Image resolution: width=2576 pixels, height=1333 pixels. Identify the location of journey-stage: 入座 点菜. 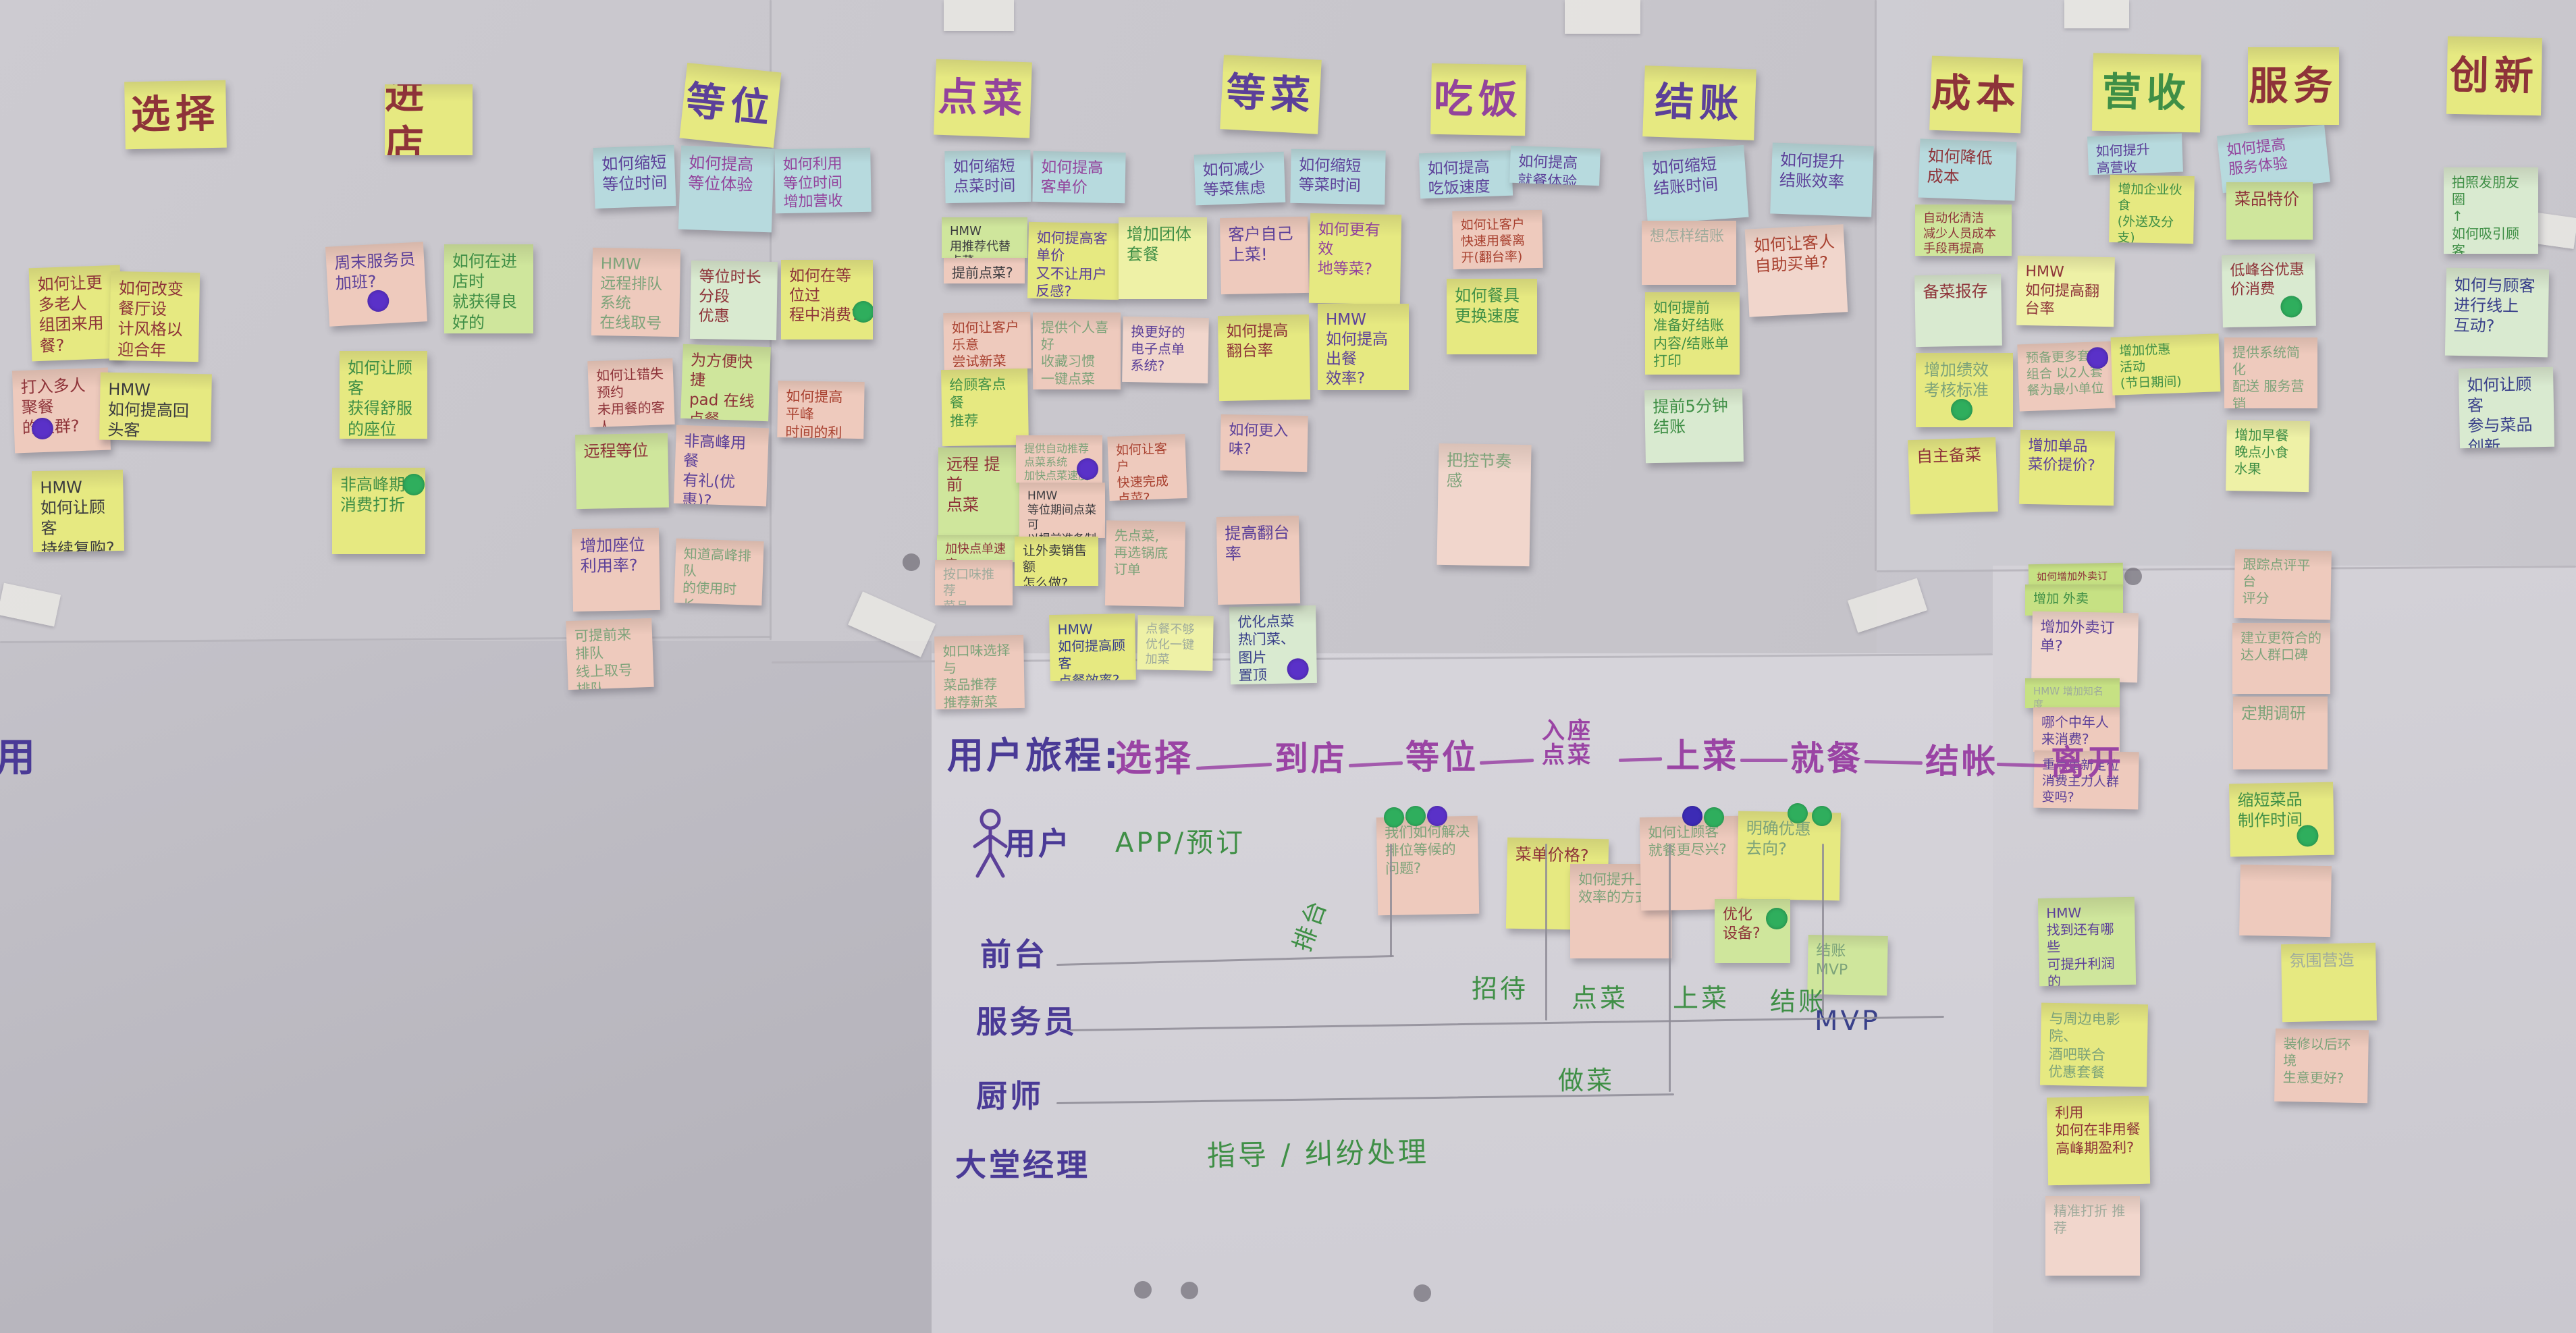
(1567, 743).